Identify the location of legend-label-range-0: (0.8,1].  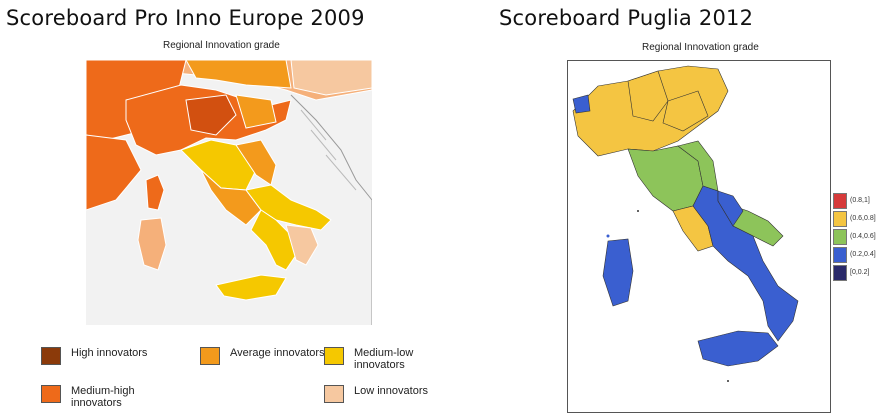
(860, 200).